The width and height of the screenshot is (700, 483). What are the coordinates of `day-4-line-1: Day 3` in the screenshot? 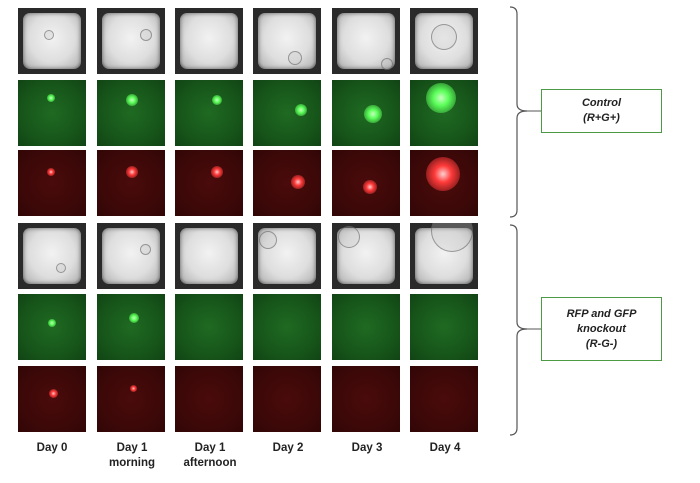 It's located at (367, 448).